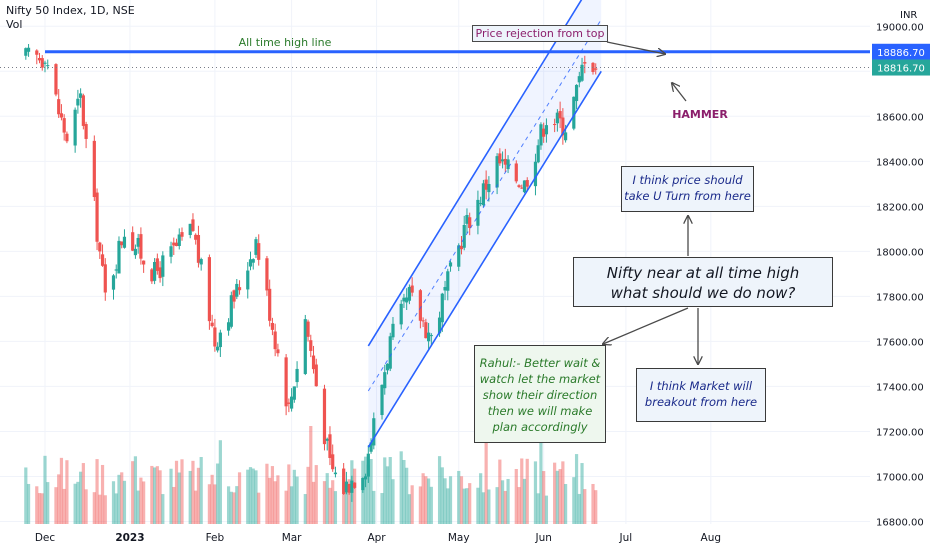 This screenshot has height=554, width=932. What do you see at coordinates (70, 10) in the screenshot?
I see `symbol-title: Nifty 50 Index, 1D, NSE` at bounding box center [70, 10].